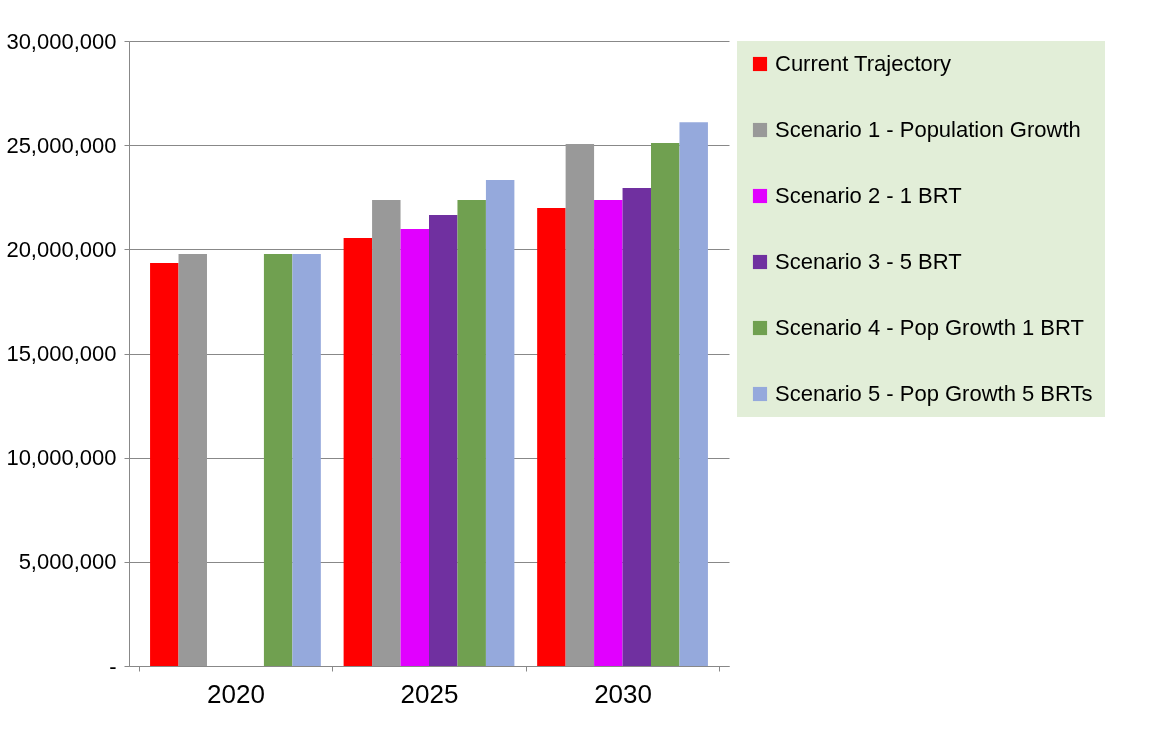 This screenshot has height=731, width=1162. What do you see at coordinates (929, 327) in the screenshot?
I see `legend-label: Scenario 4 - Pop Growth 1 BRT` at bounding box center [929, 327].